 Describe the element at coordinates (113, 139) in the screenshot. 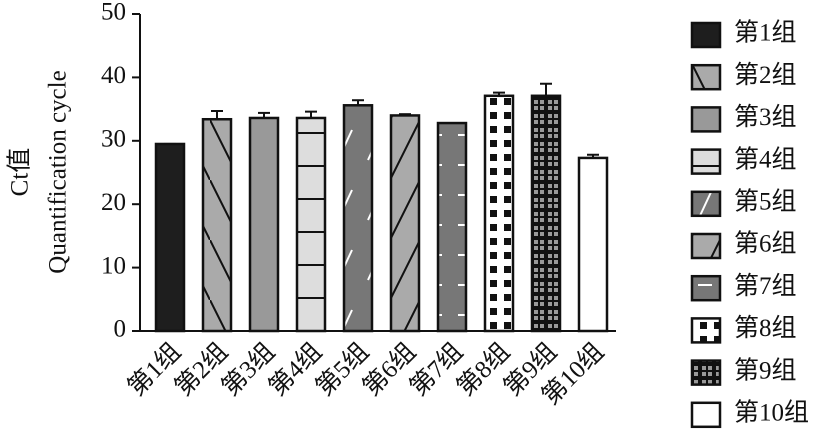

I see `y-tick-label: 30` at that location.